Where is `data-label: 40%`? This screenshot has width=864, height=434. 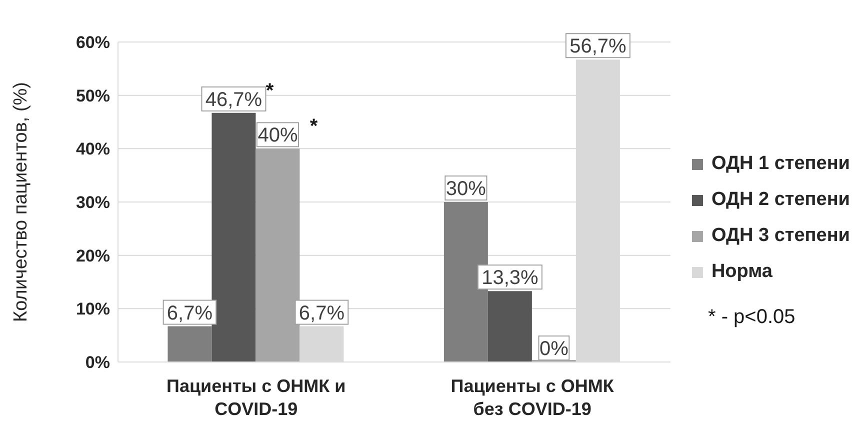 data-label: 40% is located at coordinates (278, 135).